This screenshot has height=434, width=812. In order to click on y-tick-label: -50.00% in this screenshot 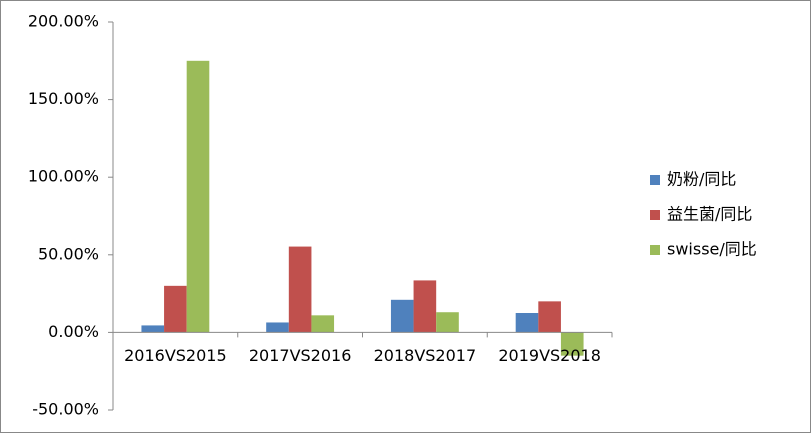, I will do `click(65, 409)`.